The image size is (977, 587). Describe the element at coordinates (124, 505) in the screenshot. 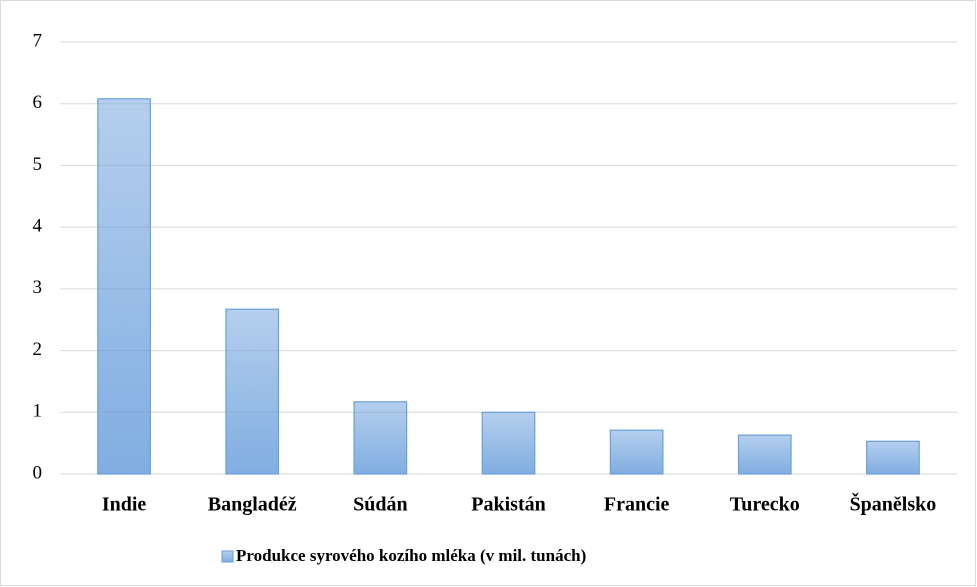

I see `x-tick-label: Indie` at that location.